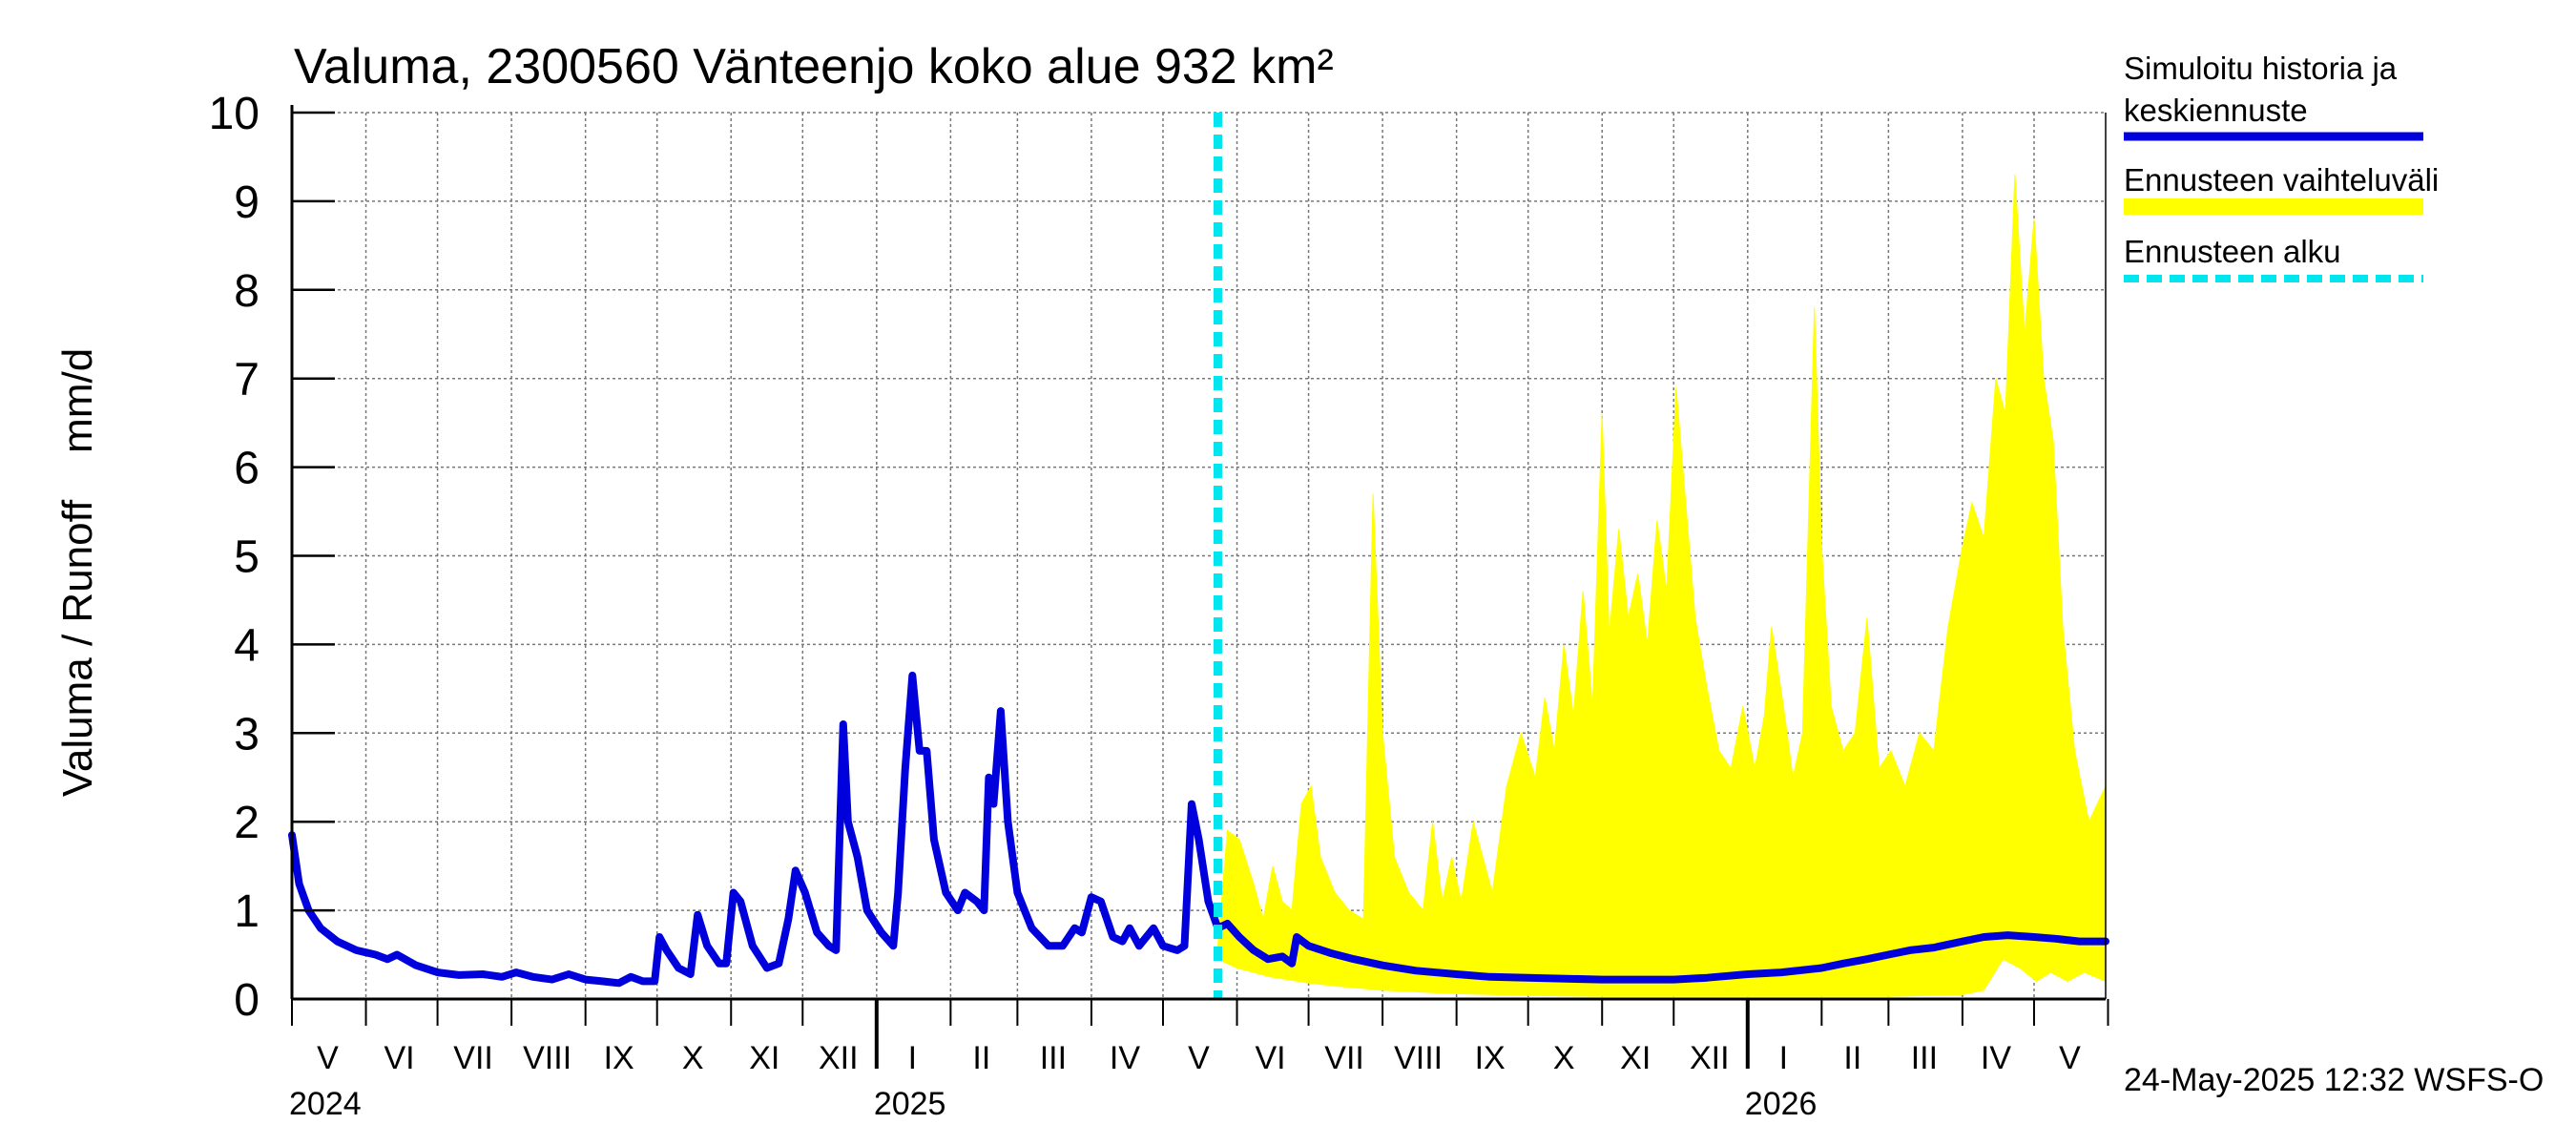 The height and width of the screenshot is (1145, 2576). What do you see at coordinates (2281, 180) in the screenshot?
I see `legend-label-range: Ennusteen vaihteluväli` at bounding box center [2281, 180].